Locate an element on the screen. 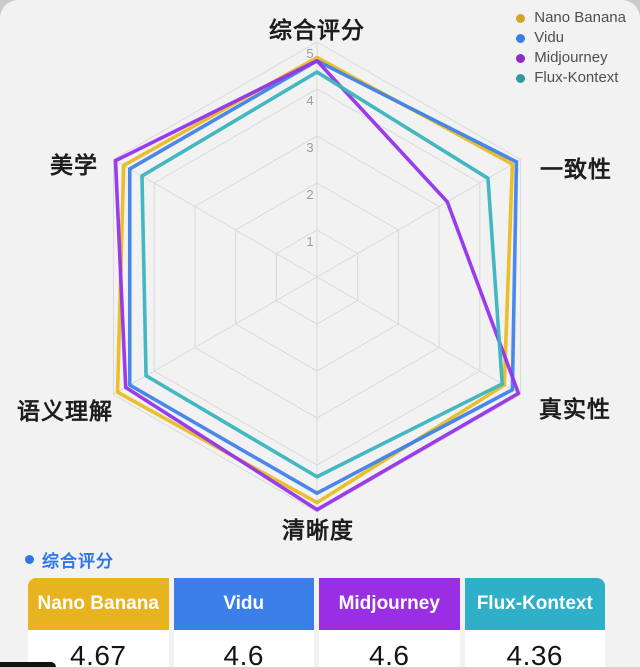 The height and width of the screenshot is (667, 640). axis-label-clarity: 清晰度 is located at coordinates (318, 530).